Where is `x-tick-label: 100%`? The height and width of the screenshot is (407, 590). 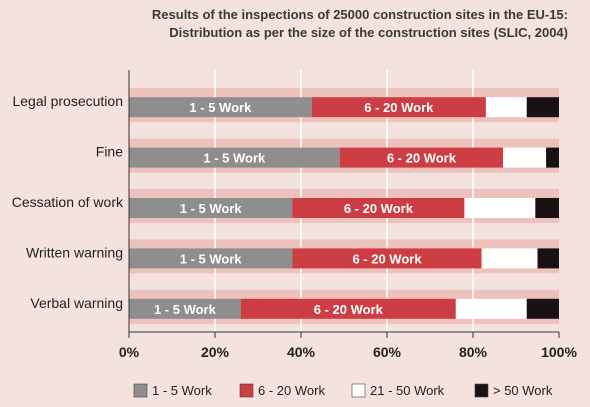 x-tick-label: 100% is located at coordinates (559, 352).